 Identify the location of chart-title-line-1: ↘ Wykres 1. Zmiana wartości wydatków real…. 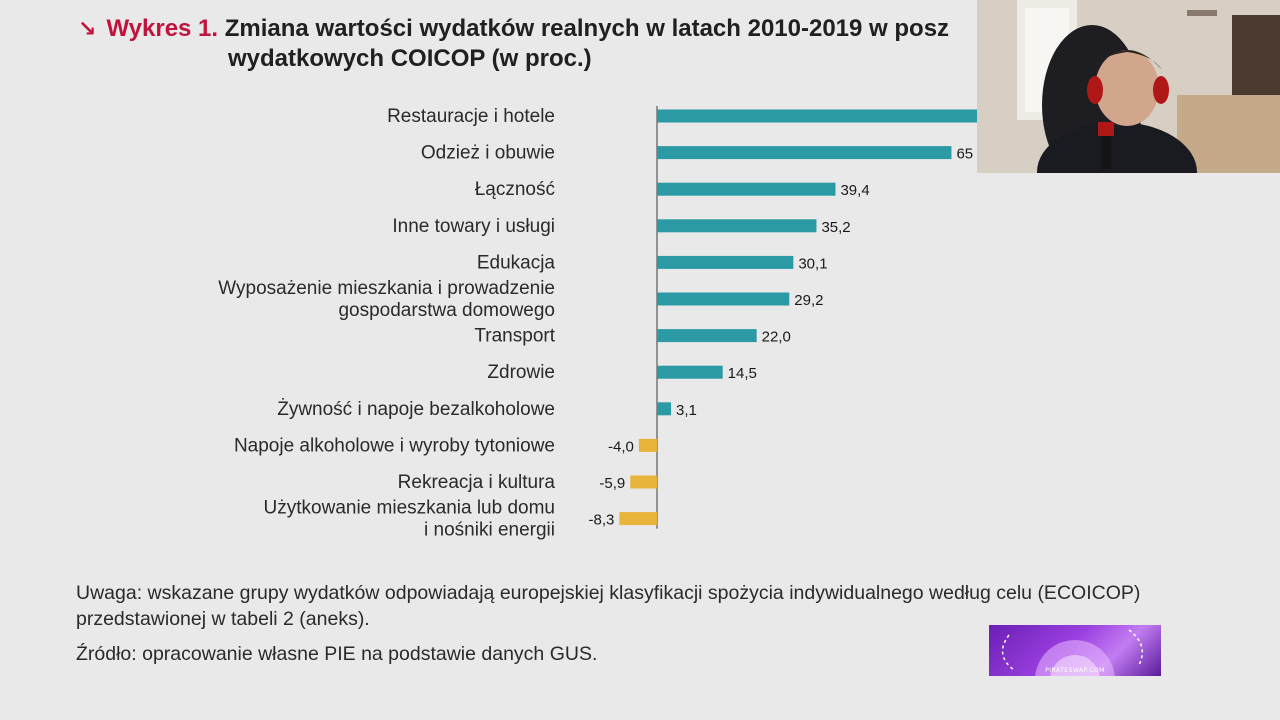
(678, 29).